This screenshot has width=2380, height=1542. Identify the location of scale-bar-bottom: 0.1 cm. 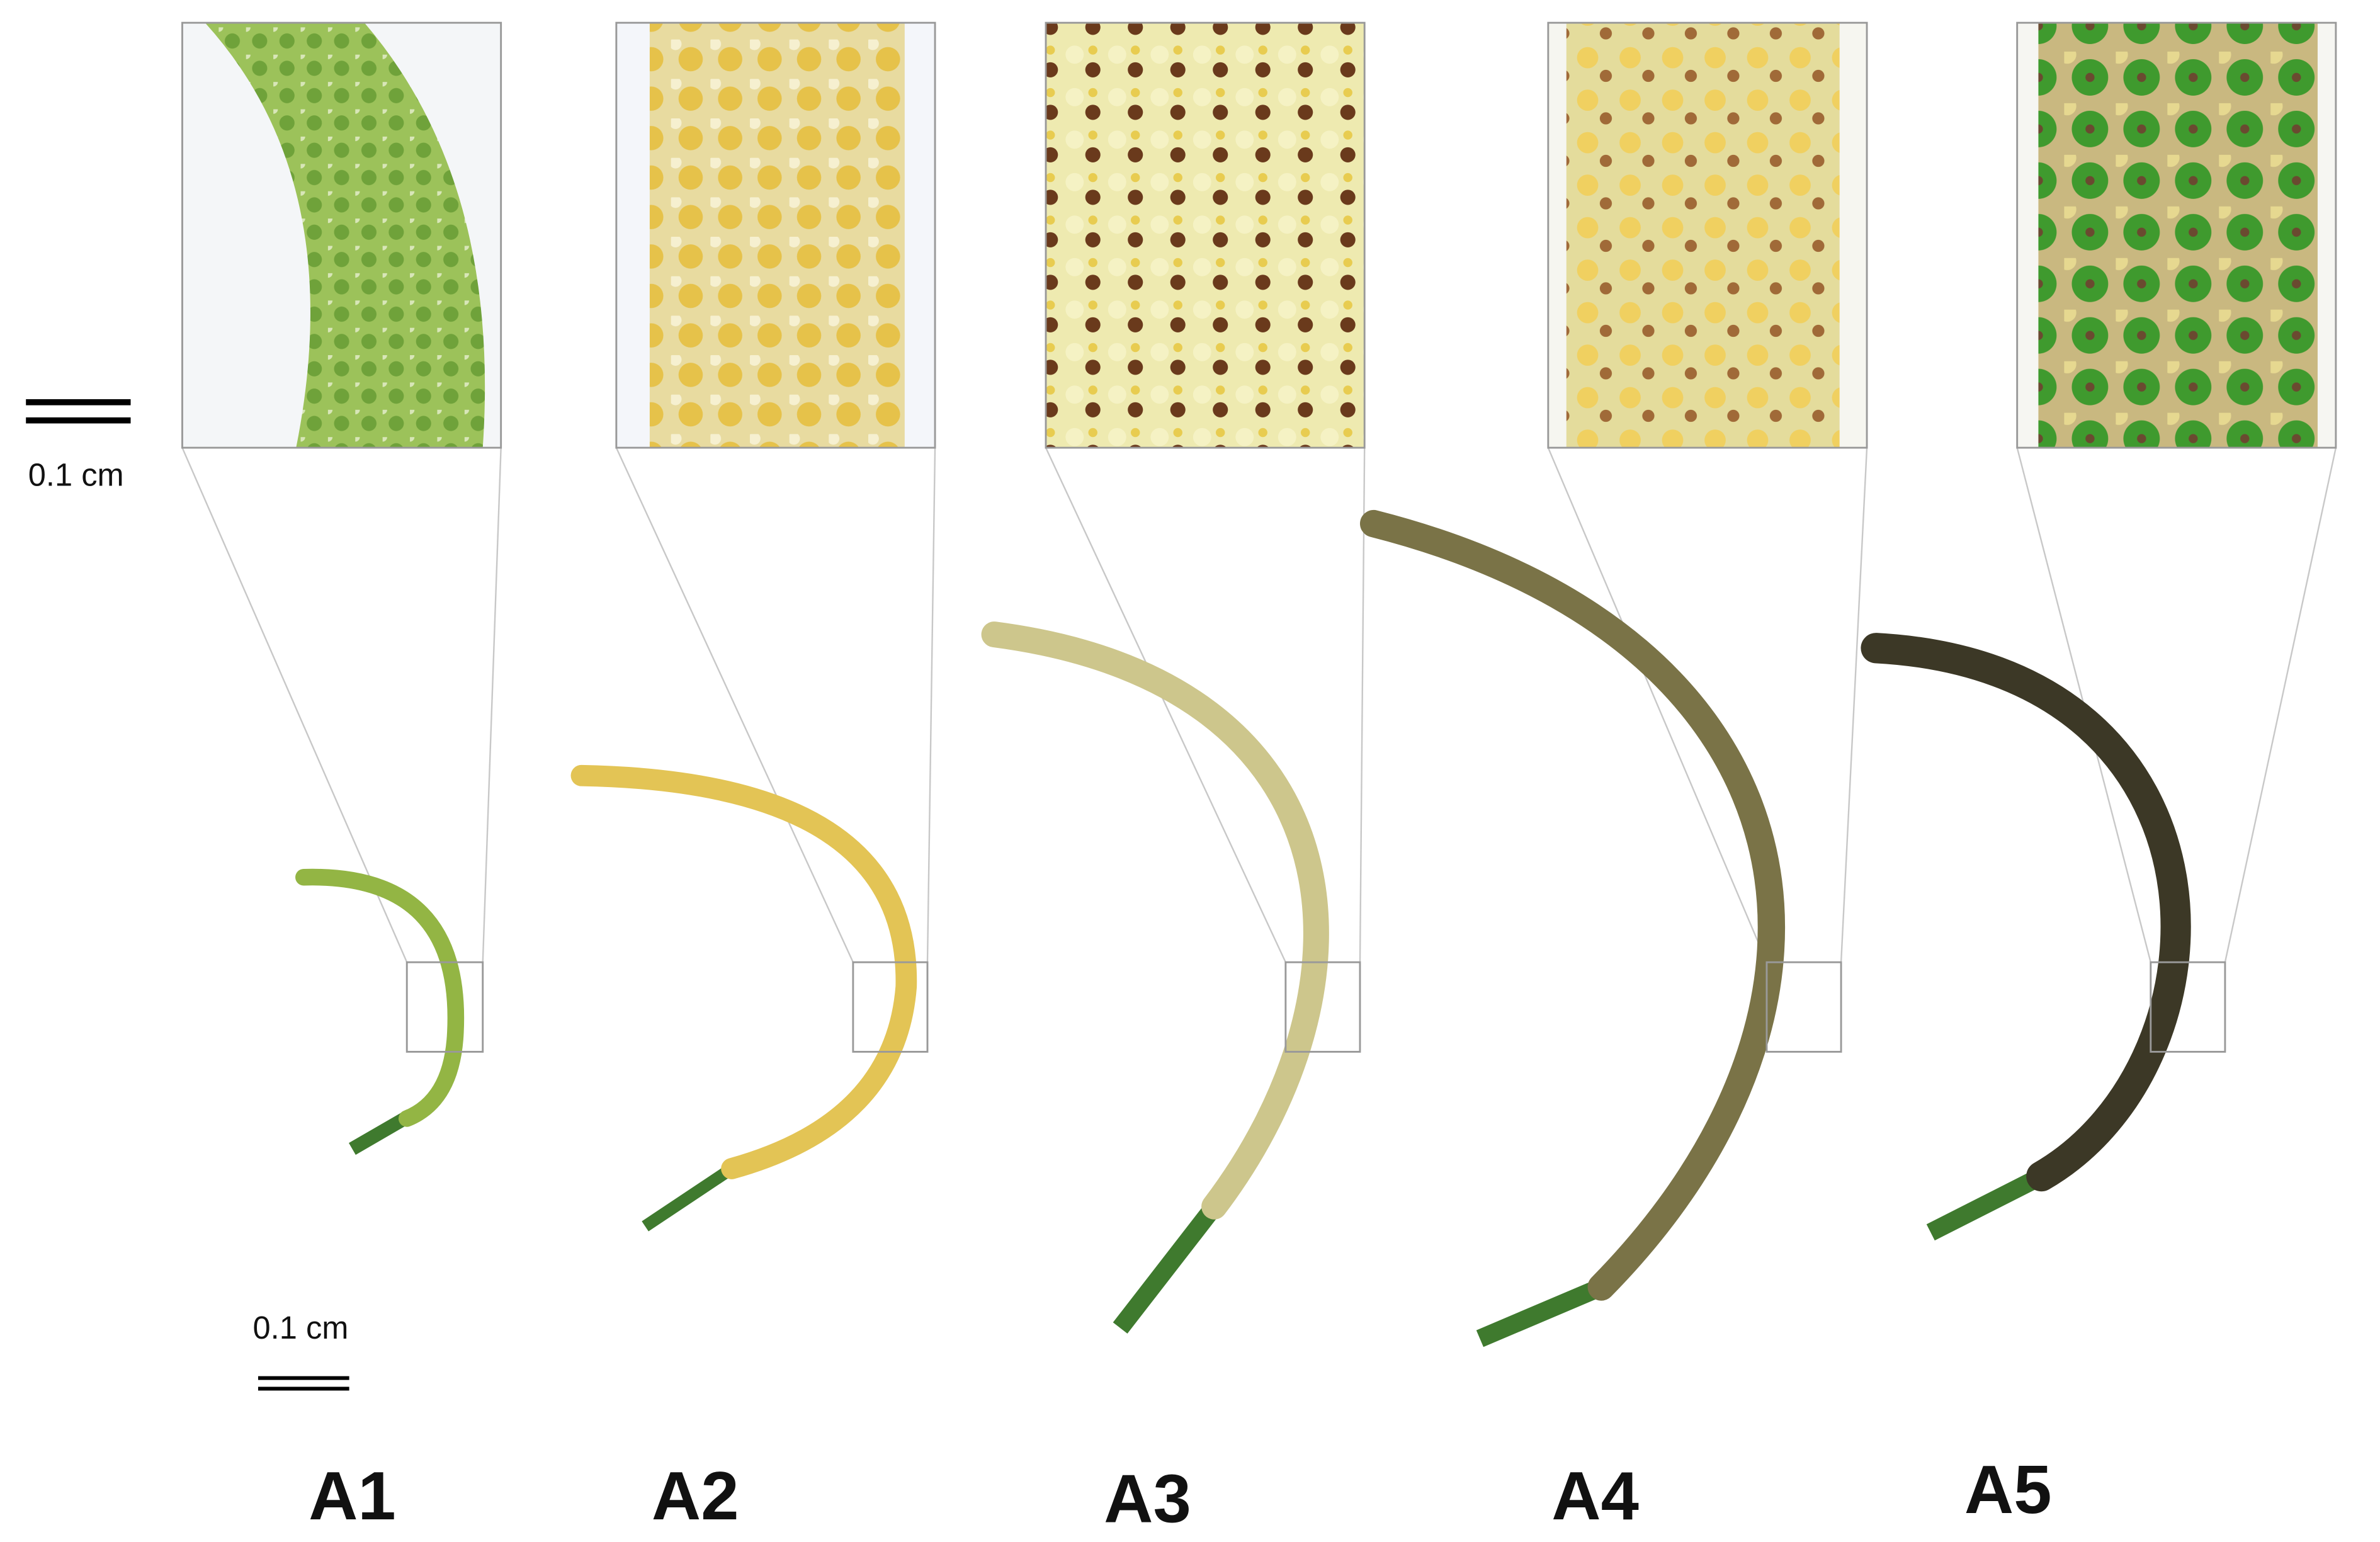
(301, 1350).